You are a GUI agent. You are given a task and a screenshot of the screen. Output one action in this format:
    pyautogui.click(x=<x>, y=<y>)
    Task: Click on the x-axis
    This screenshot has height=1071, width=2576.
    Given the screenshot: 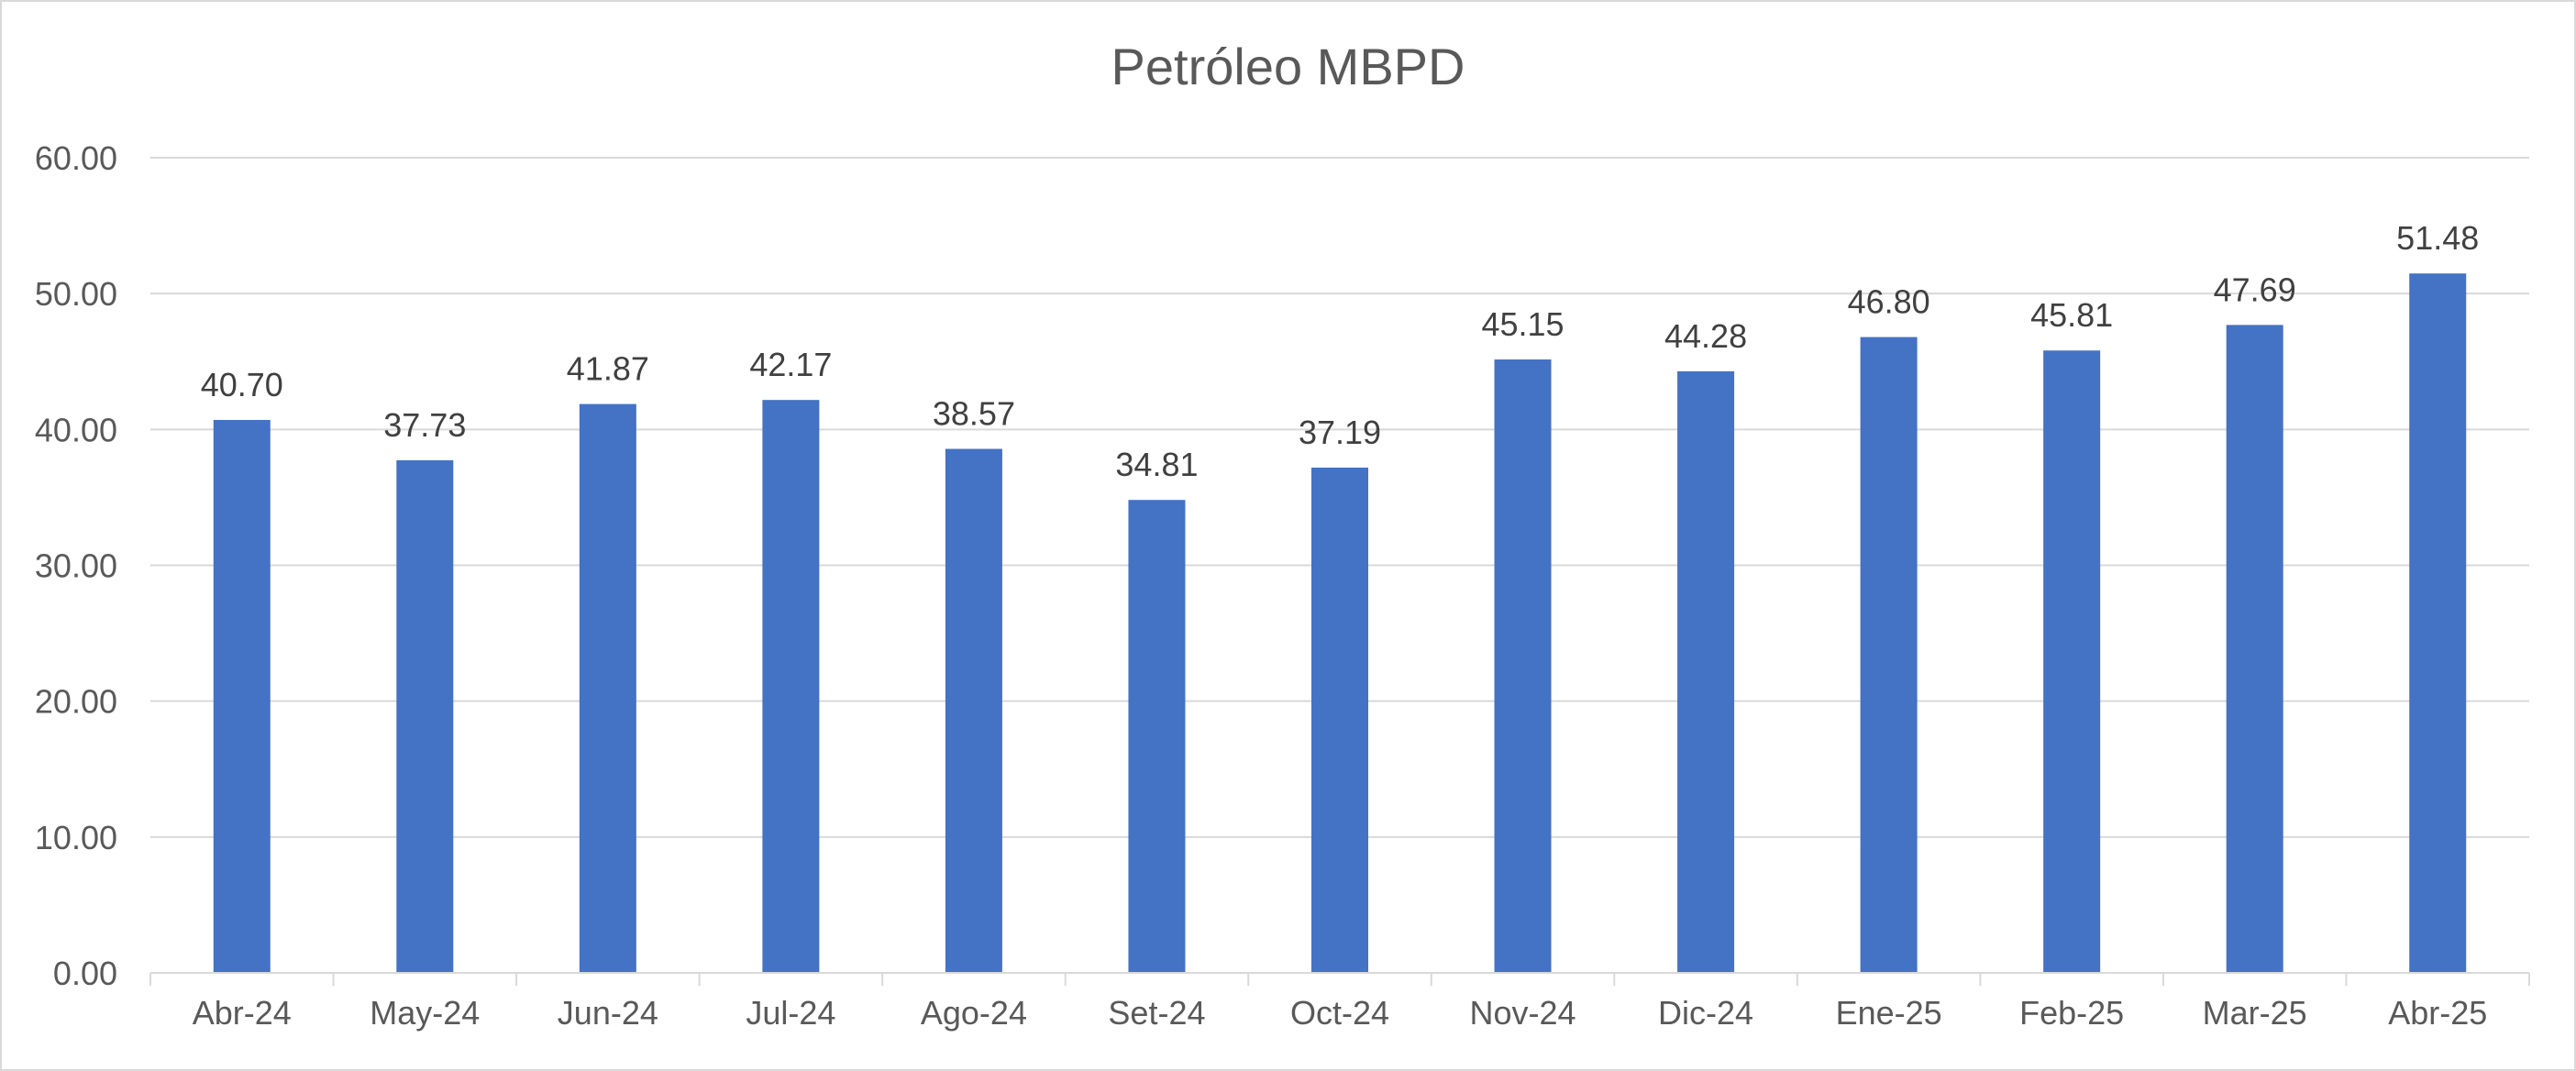 What is the action you would take?
    pyautogui.click(x=1339, y=979)
    